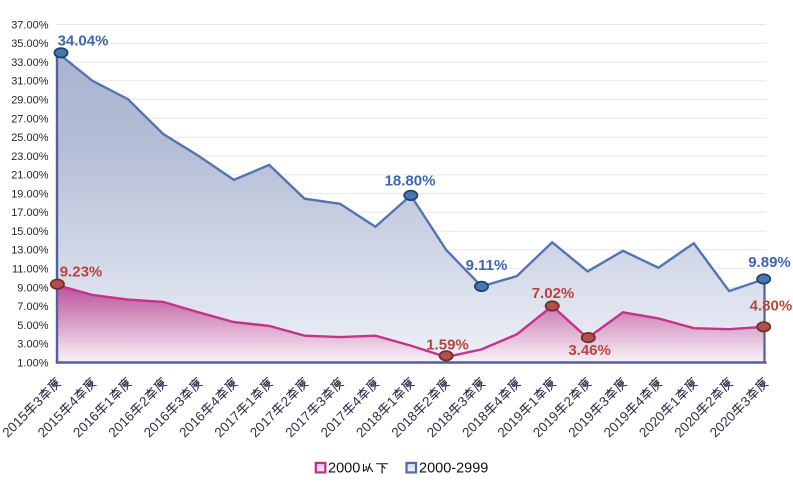 The image size is (793, 483). Describe the element at coordinates (30, 251) in the screenshot. I see `svg-text: 13.00%` at that location.